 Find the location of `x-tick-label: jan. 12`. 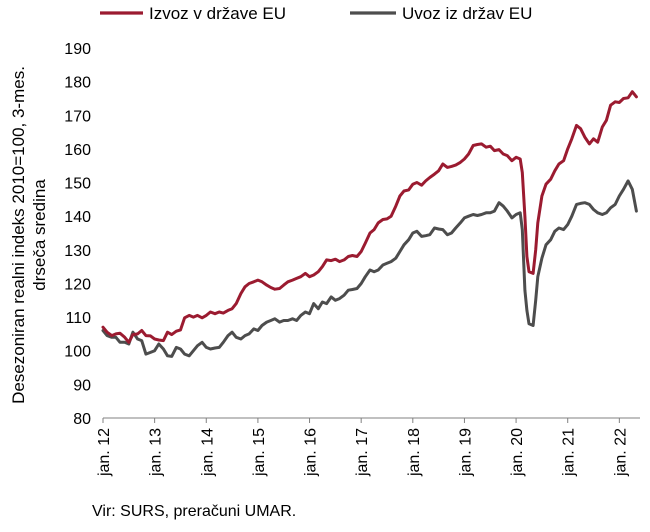

x-tick-label: jan. 12 is located at coordinates (104, 452).